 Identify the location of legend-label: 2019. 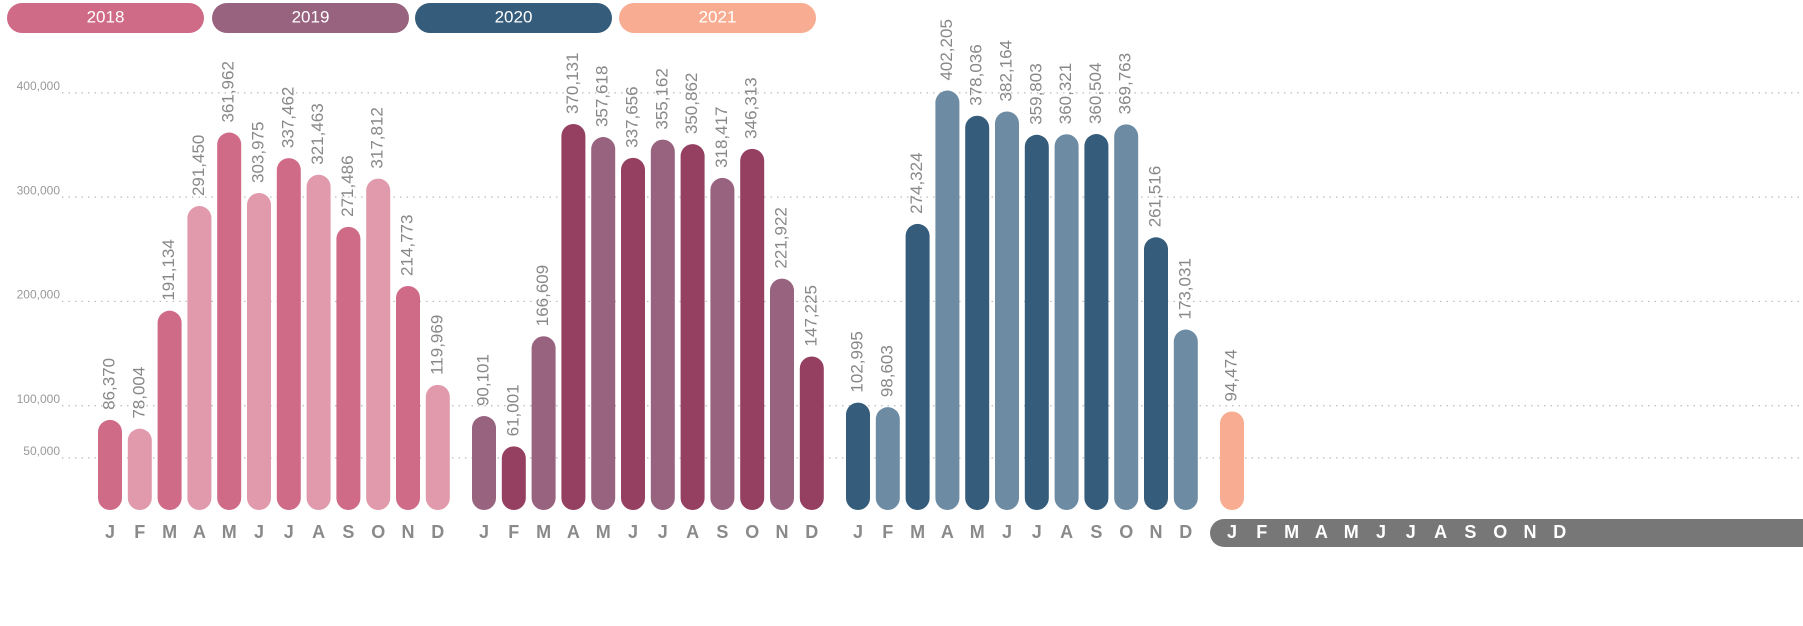
(311, 16).